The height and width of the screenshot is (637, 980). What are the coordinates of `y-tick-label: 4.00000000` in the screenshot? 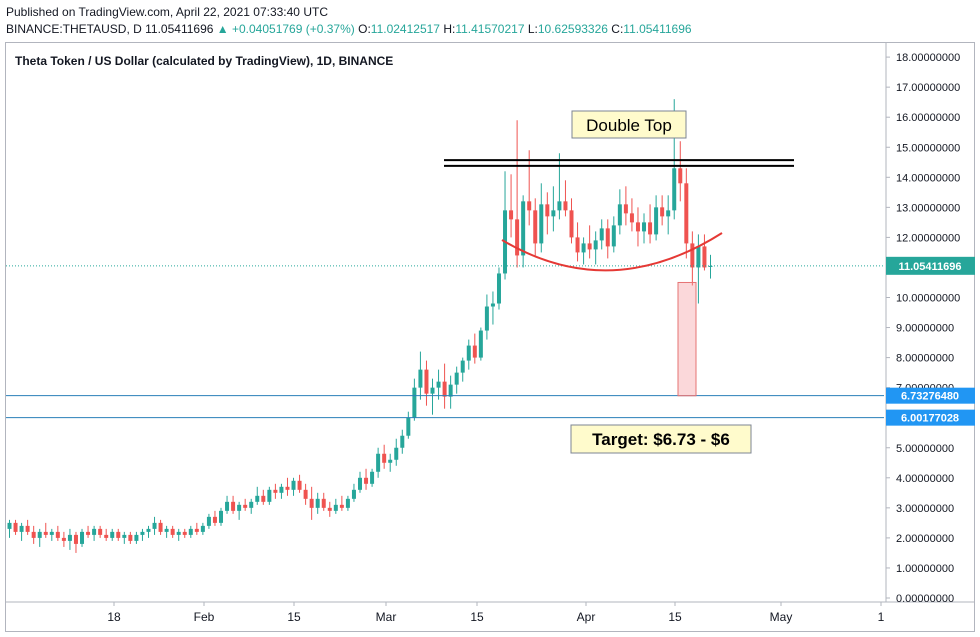 It's located at (925, 479).